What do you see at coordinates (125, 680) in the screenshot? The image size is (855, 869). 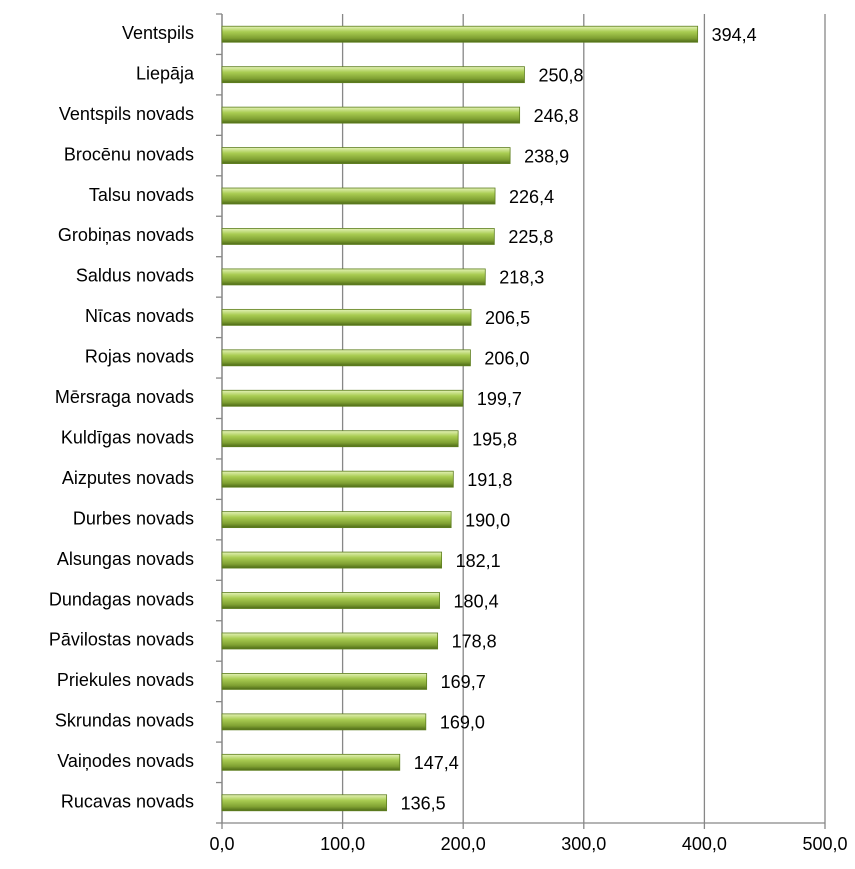 I see `y-tick-label: Priekules novads` at bounding box center [125, 680].